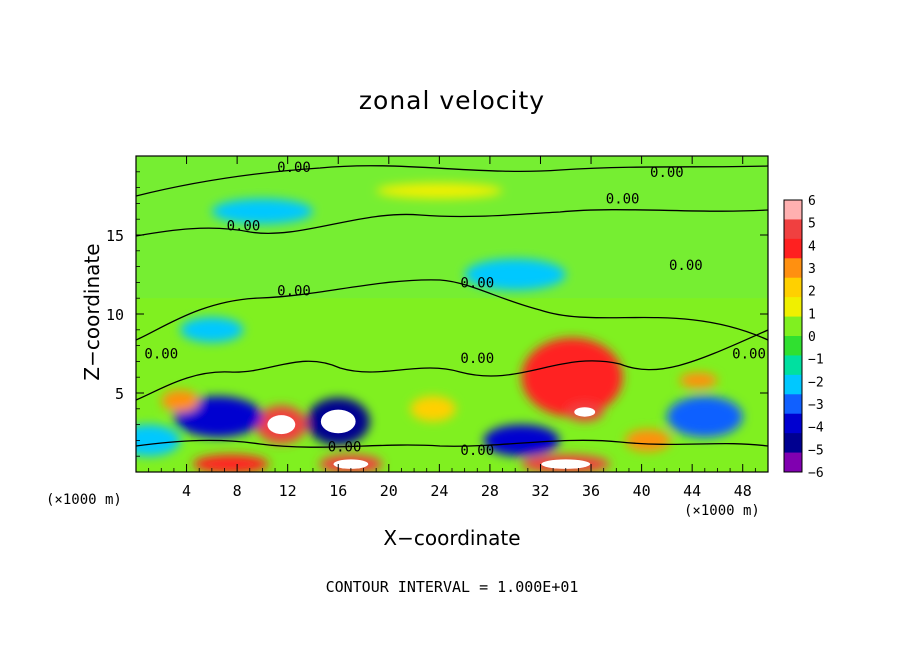 The width and height of the screenshot is (904, 654). I want to click on colorbar-label-0: 6, so click(812, 201).